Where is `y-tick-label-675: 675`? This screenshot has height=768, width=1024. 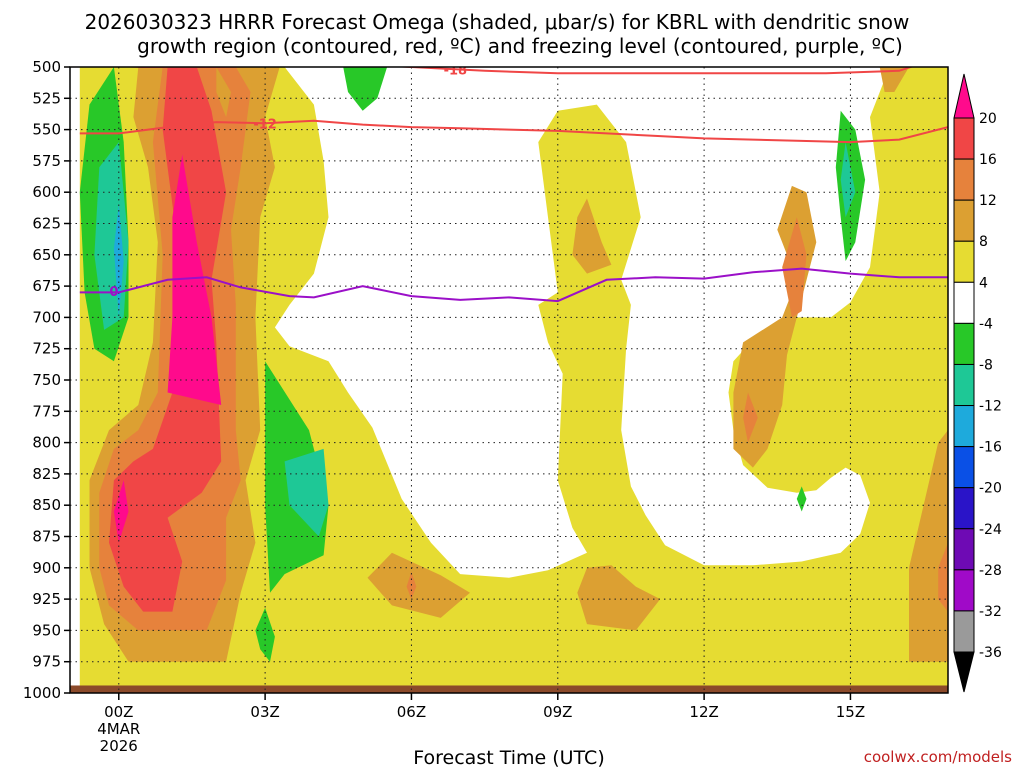
y-tick-label-675: 675 is located at coordinates (46, 286).